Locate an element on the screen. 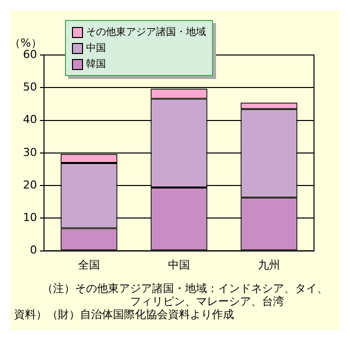 This screenshot has height=342, width=350. x-tick-label: 全国 is located at coordinates (89, 265).